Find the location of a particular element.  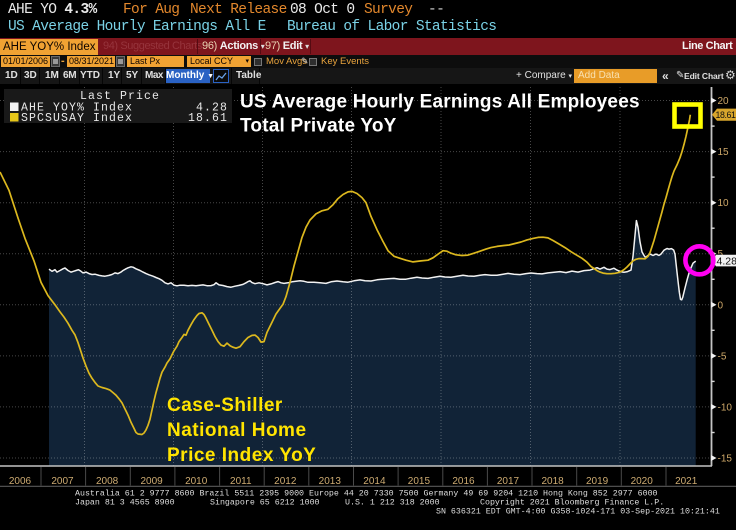

svg-text: 2014 is located at coordinates (374, 481).